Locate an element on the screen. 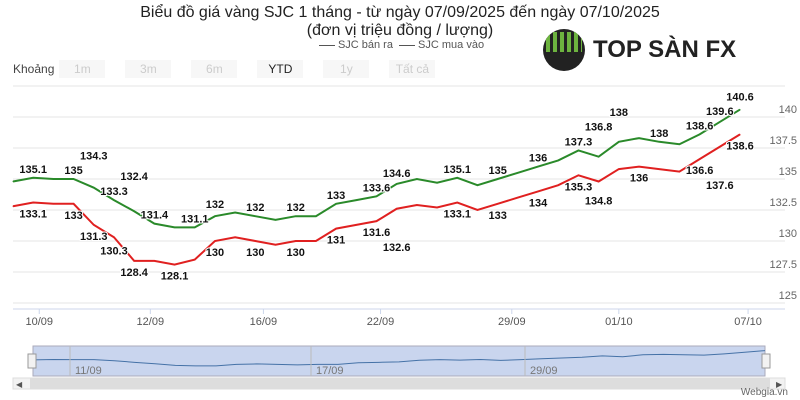 The image size is (800, 400). data-label: 132.6 is located at coordinates (397, 248).